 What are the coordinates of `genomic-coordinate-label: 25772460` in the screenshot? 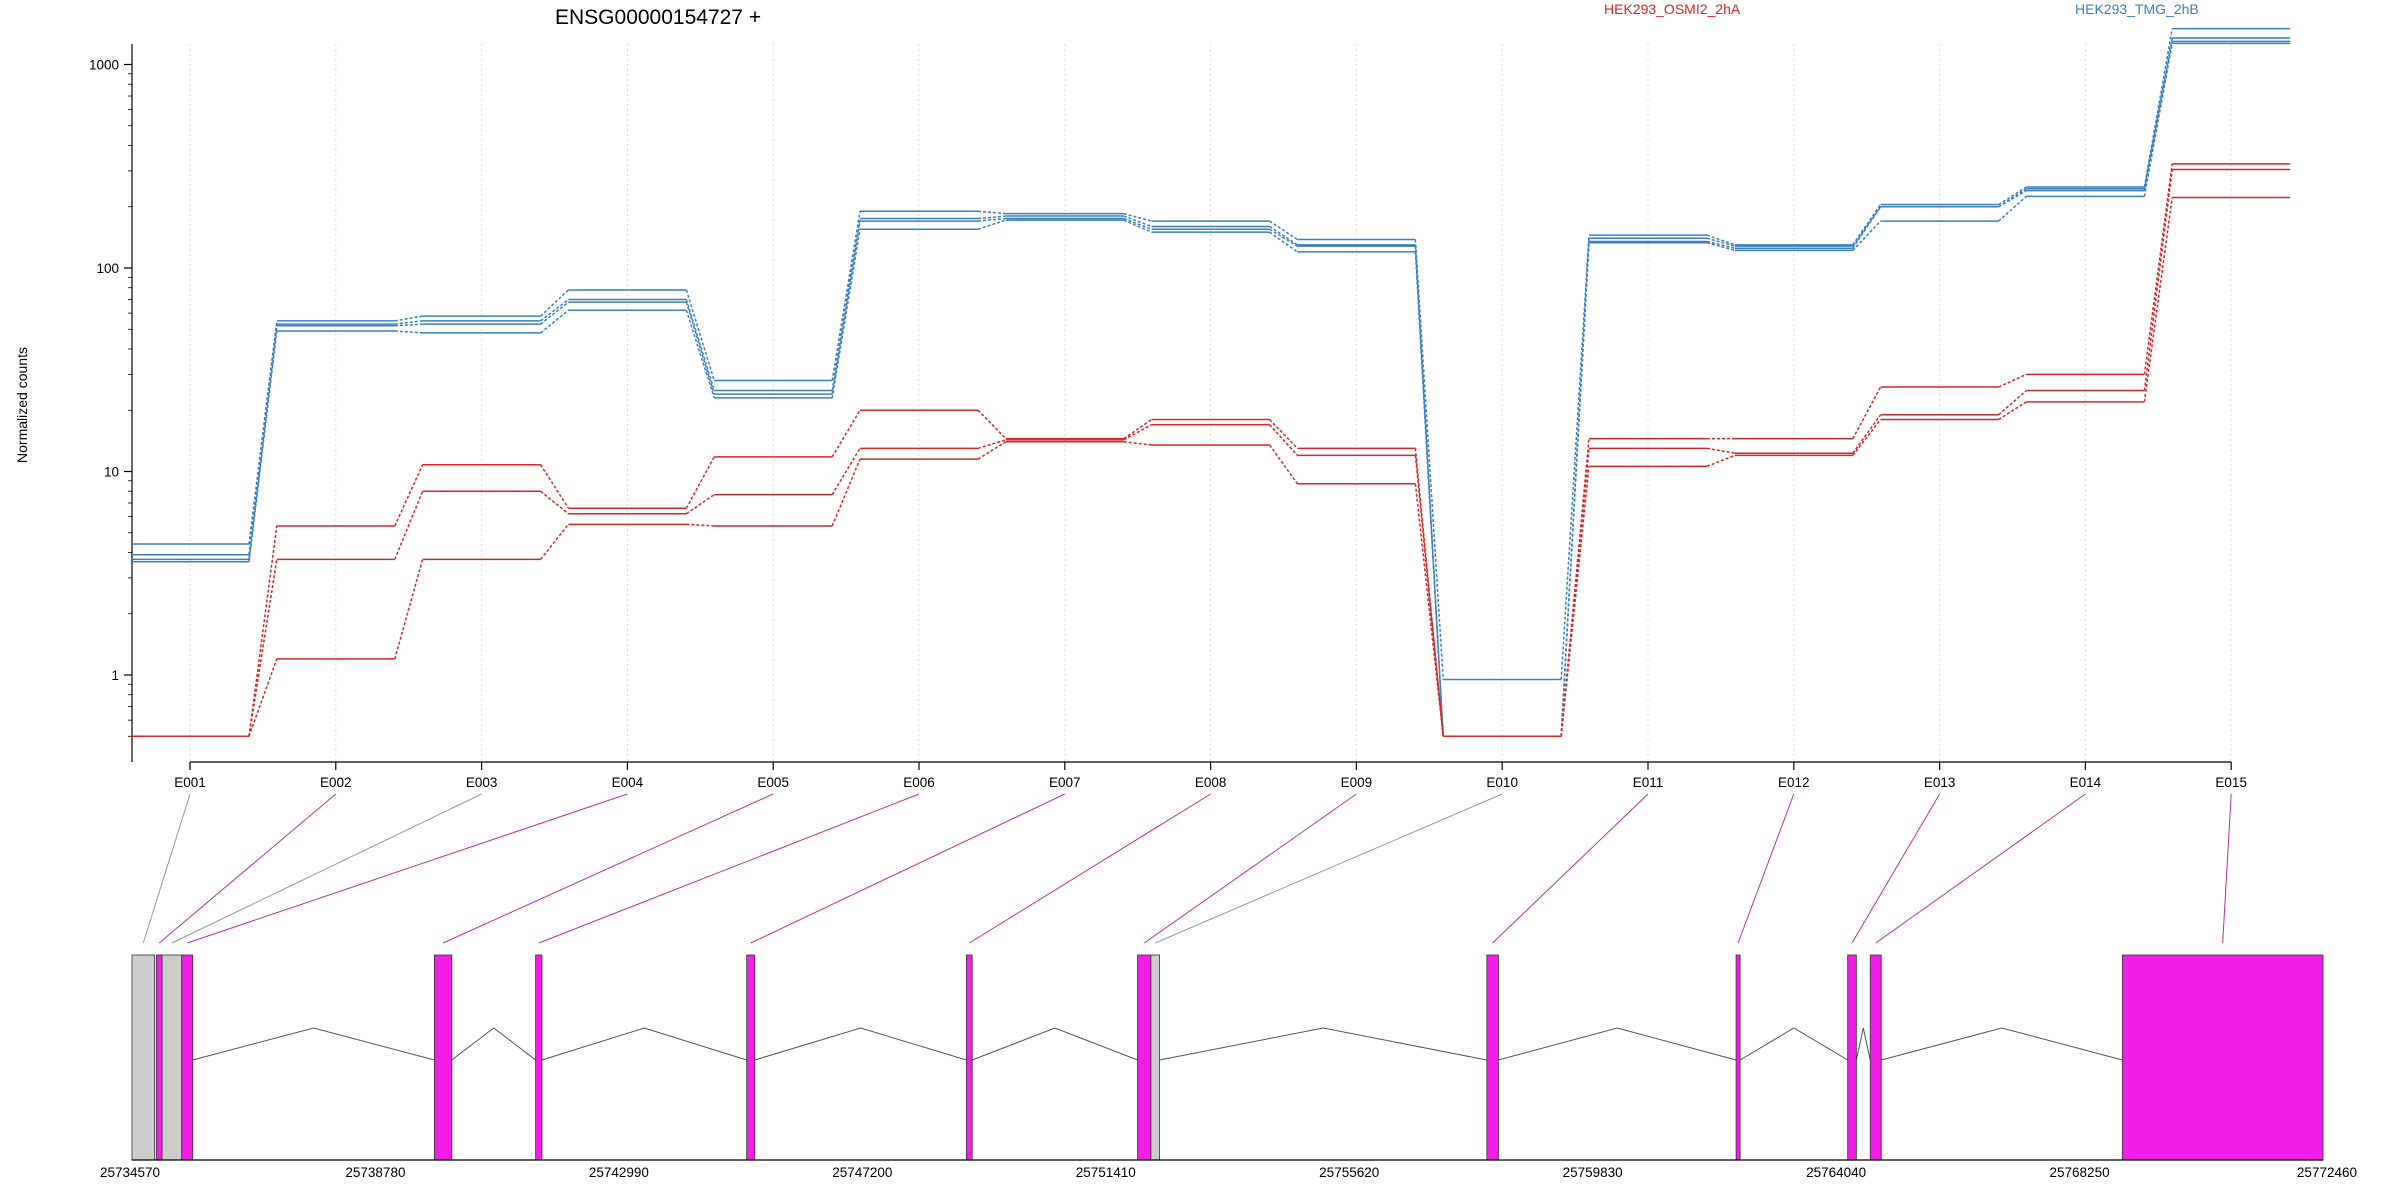 It's located at (2327, 1172).